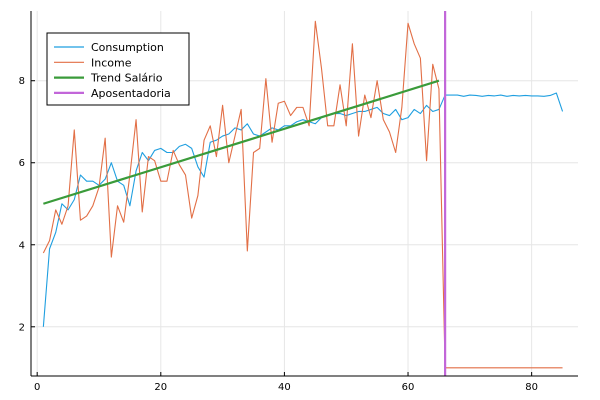 This screenshot has width=600, height=400. What do you see at coordinates (126, 78) in the screenshot?
I see `legend-label: Trend Salário` at bounding box center [126, 78].